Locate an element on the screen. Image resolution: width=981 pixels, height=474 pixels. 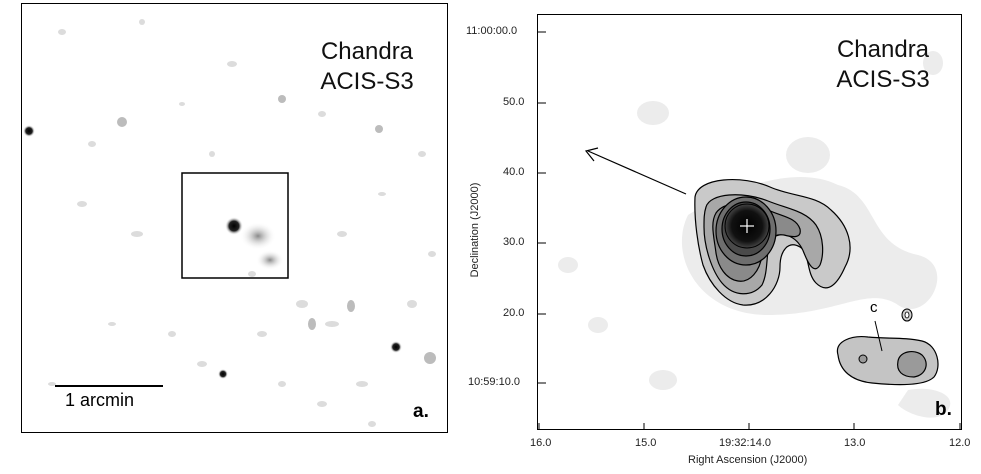
x-tick-label: 19:32:14.0 is located at coordinates (745, 443).